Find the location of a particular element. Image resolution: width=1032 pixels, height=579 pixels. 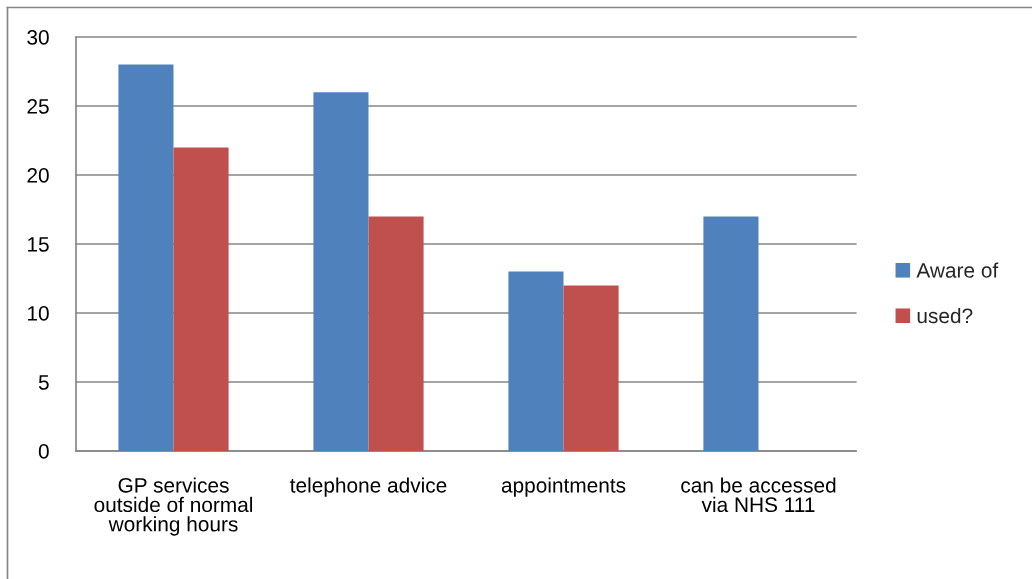

y-tick-label: 25 is located at coordinates (38, 106).